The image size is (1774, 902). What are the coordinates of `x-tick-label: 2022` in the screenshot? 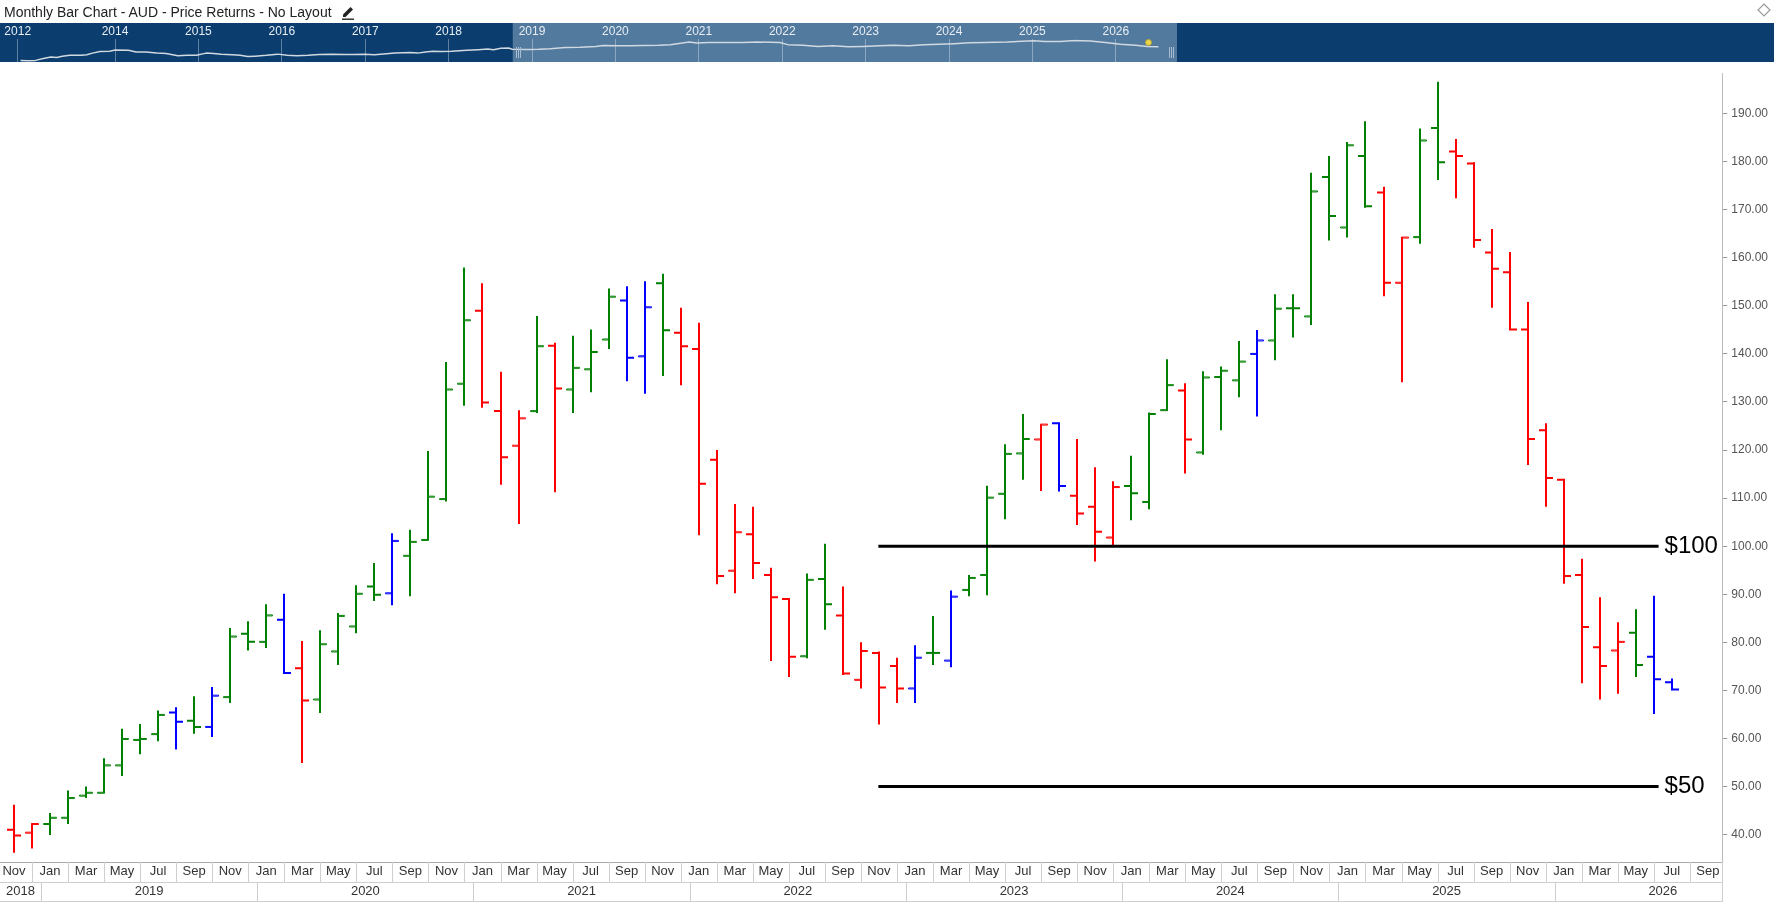 It's located at (782, 30).